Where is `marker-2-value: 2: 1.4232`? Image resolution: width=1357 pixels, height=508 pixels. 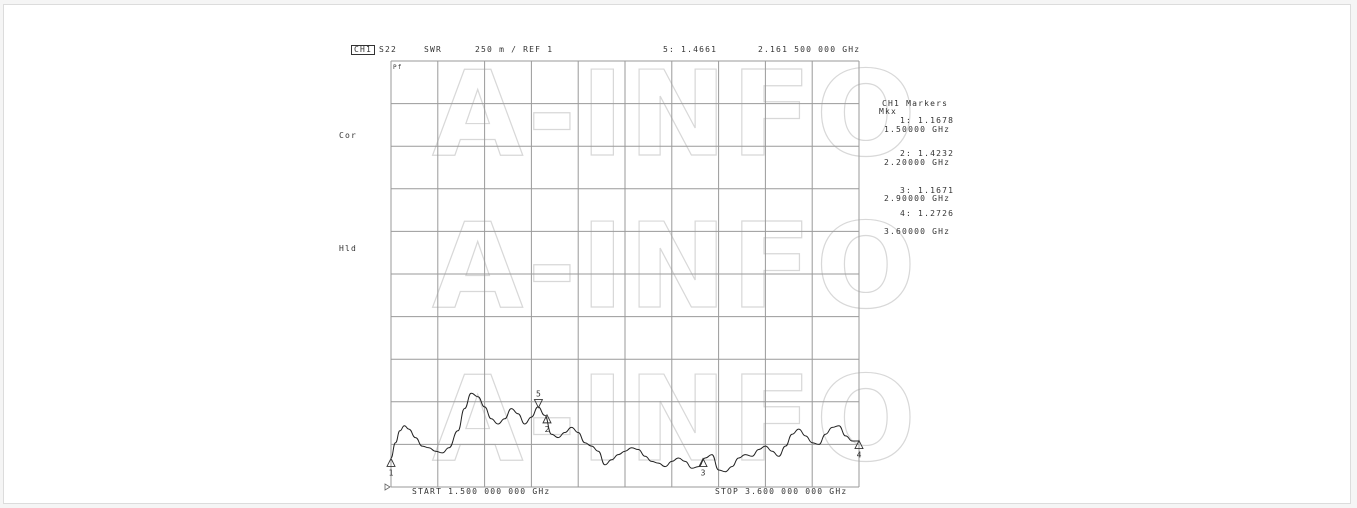
marker-2-value: 2: 1.4232 is located at coordinates (927, 153).